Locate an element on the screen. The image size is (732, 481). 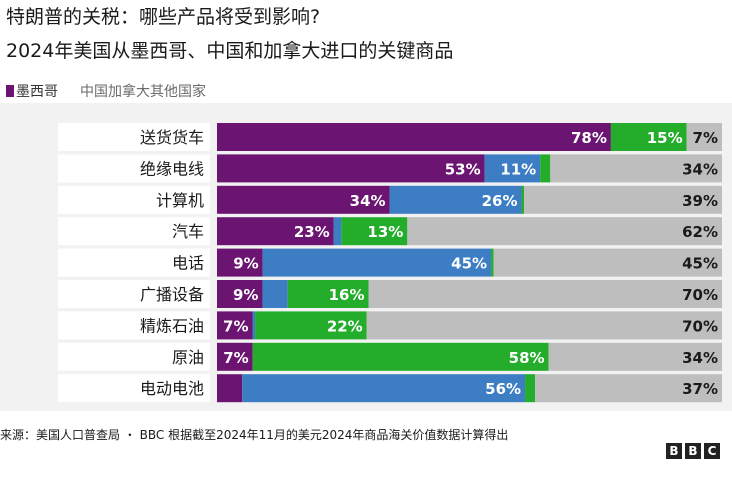
category-label: 送货货车 is located at coordinates (172, 137).